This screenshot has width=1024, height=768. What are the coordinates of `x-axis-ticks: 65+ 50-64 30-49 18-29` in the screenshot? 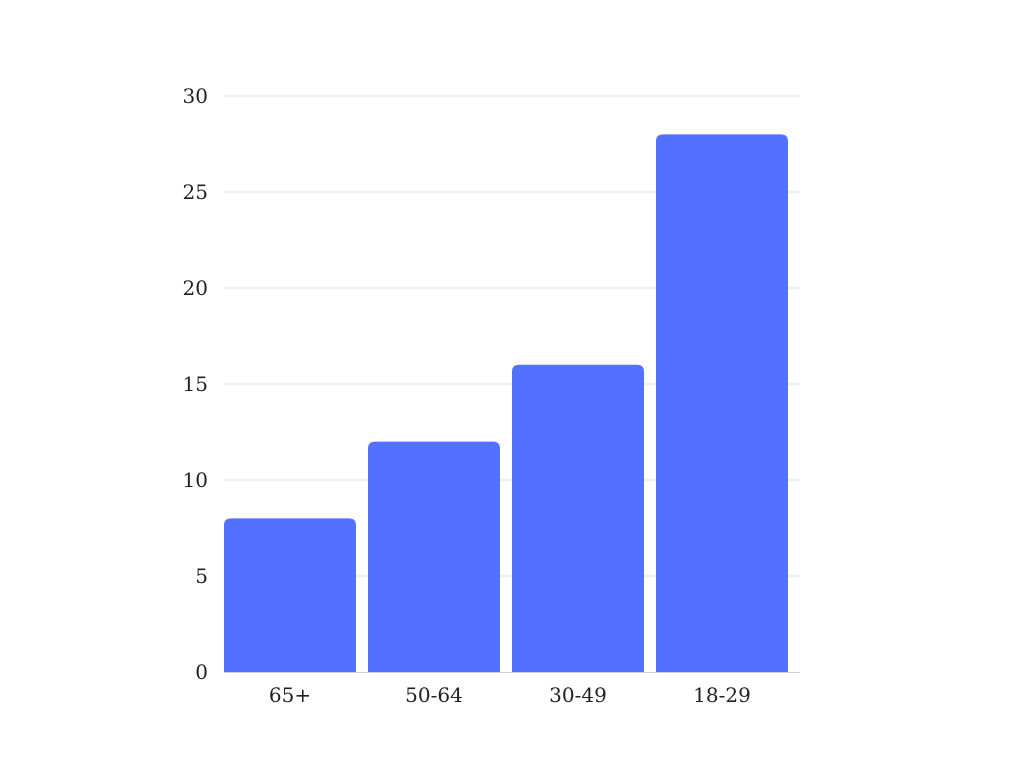 It's located at (510, 695).